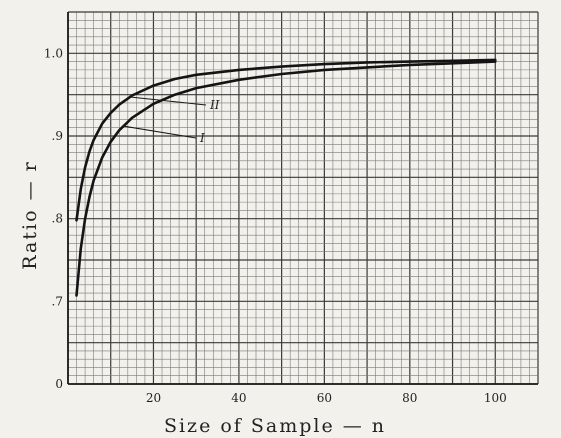  What do you see at coordinates (59, 384) in the screenshot?
I see `y-tick-label: 0` at bounding box center [59, 384].